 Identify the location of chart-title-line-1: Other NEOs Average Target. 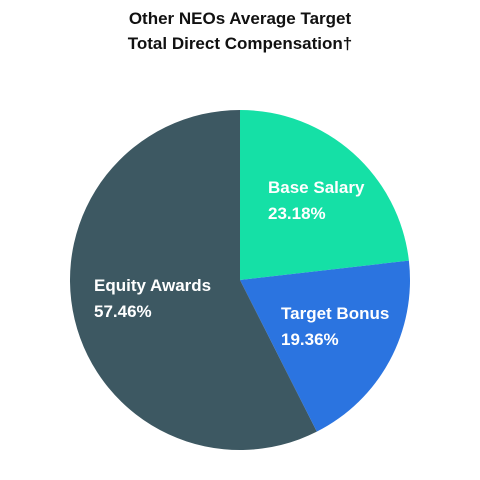
(240, 18).